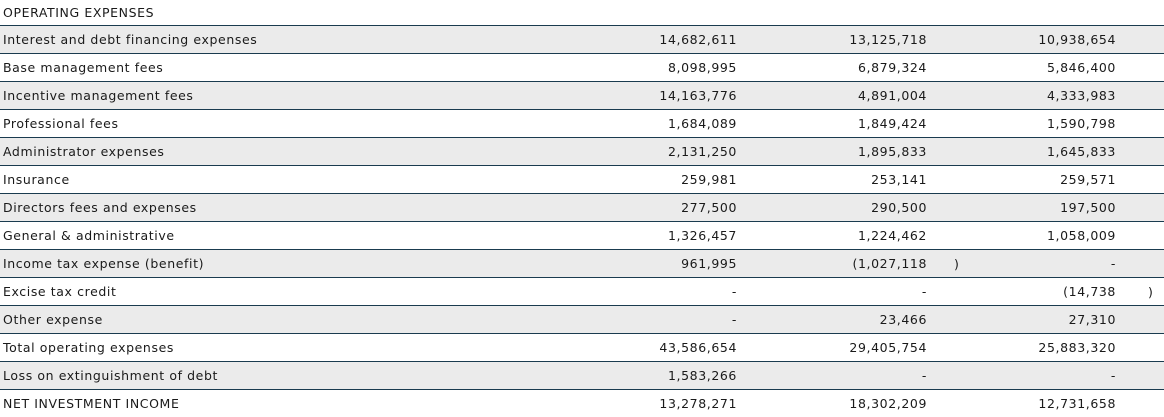  What do you see at coordinates (1113, 263) in the screenshot?
I see `value-col-3-value: -` at bounding box center [1113, 263].